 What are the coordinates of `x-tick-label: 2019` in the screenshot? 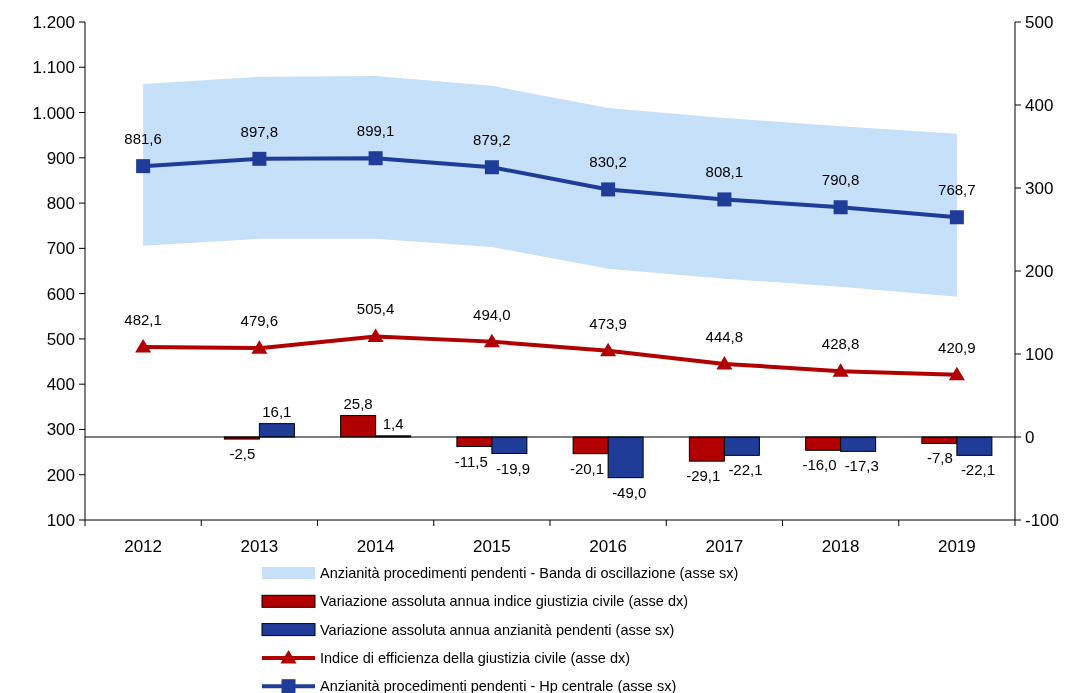 It's located at (956, 546).